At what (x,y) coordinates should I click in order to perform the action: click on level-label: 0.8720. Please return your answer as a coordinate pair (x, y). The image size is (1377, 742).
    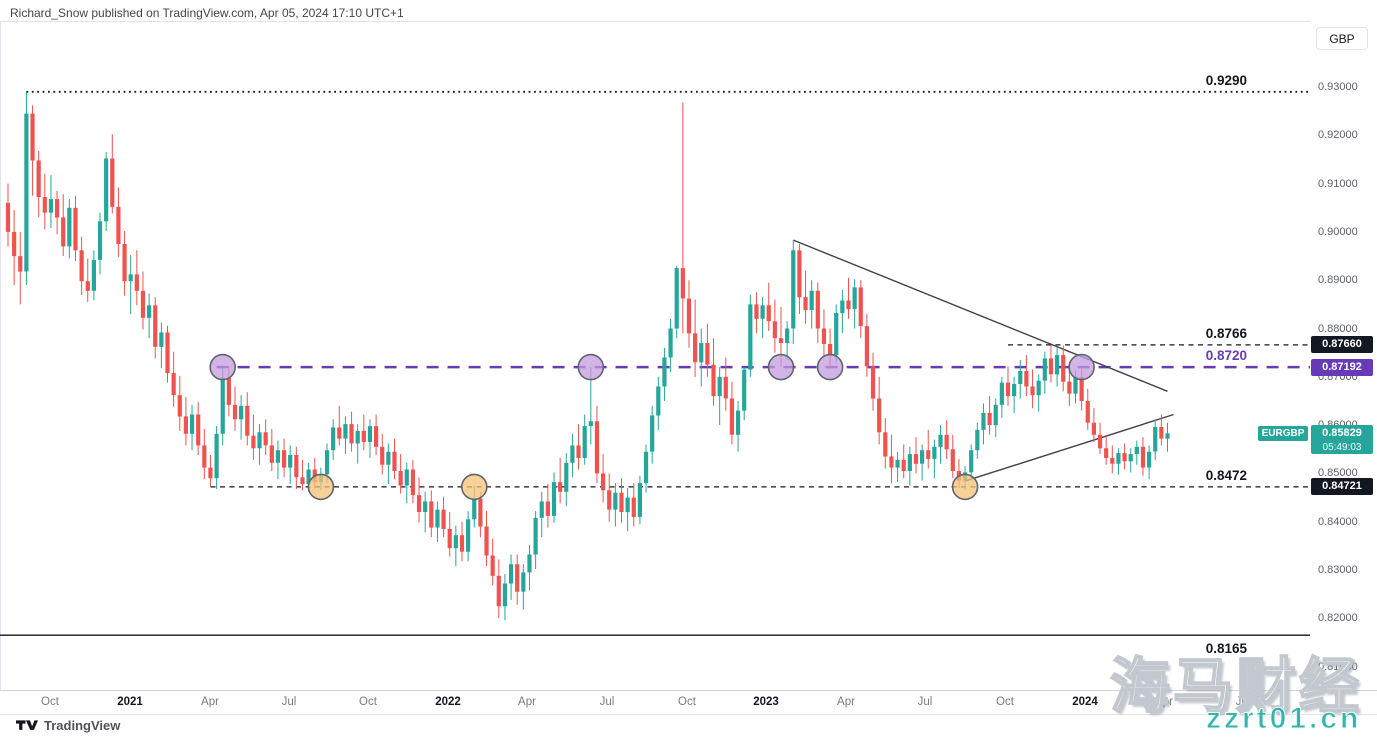
    Looking at the image, I should click on (1226, 355).